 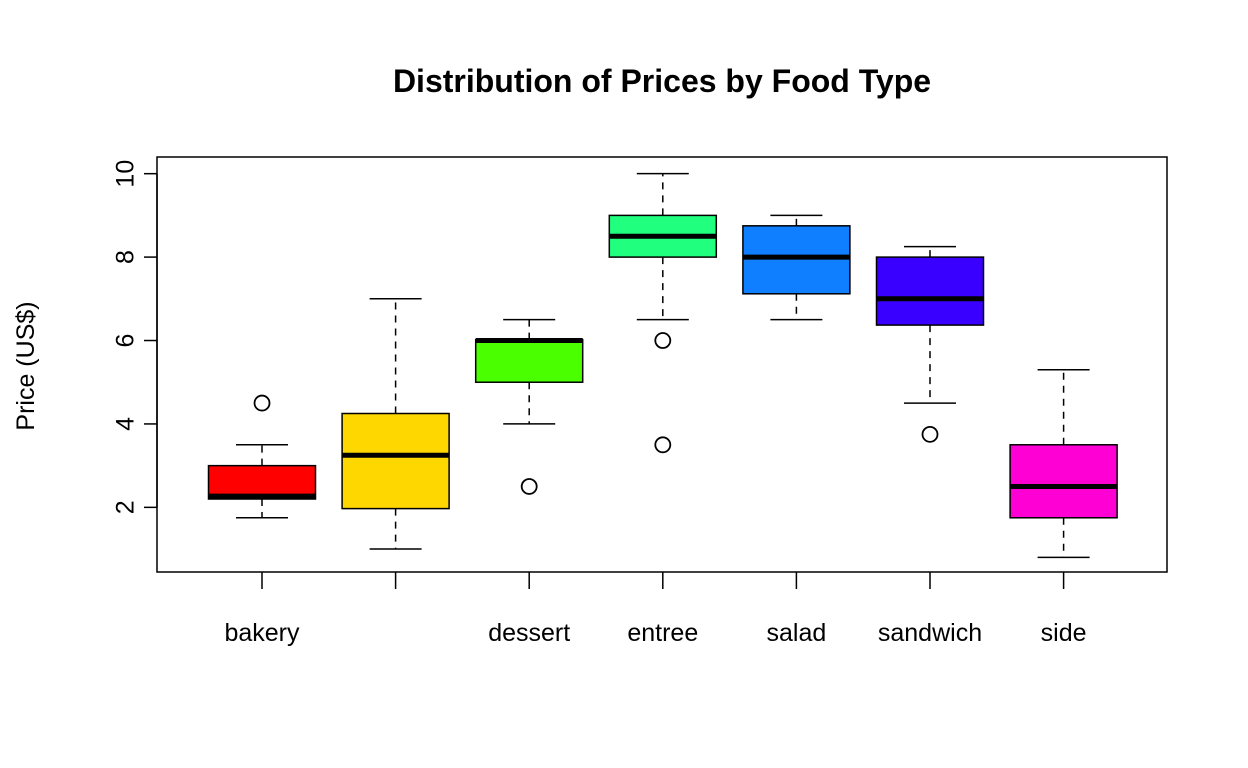 What do you see at coordinates (262, 633) in the screenshot?
I see `x-tick-label: bakery` at bounding box center [262, 633].